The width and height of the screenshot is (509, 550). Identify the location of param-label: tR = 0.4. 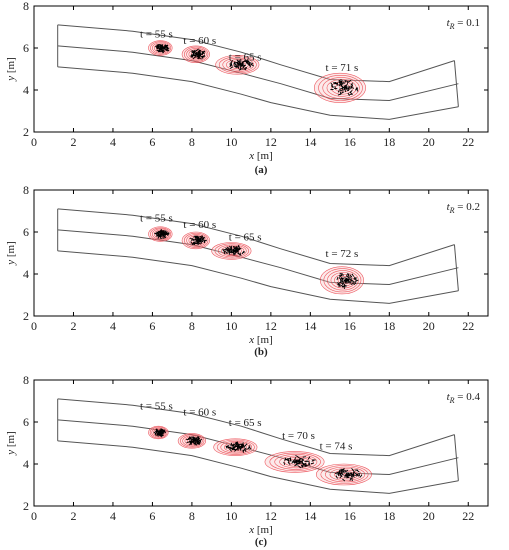
(464, 398).